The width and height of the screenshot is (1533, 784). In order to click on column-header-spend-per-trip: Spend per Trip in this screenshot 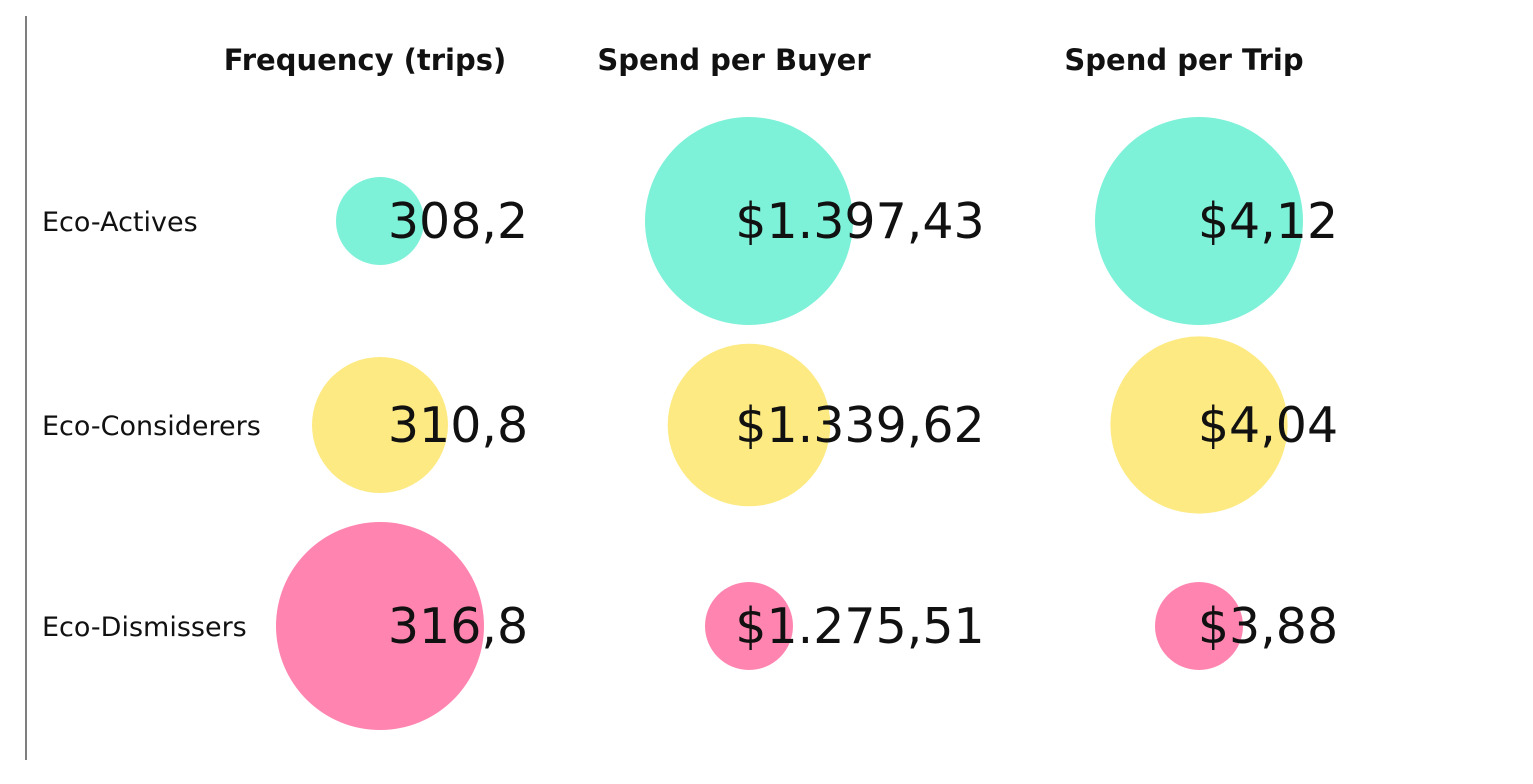, I will do `click(1183, 60)`.